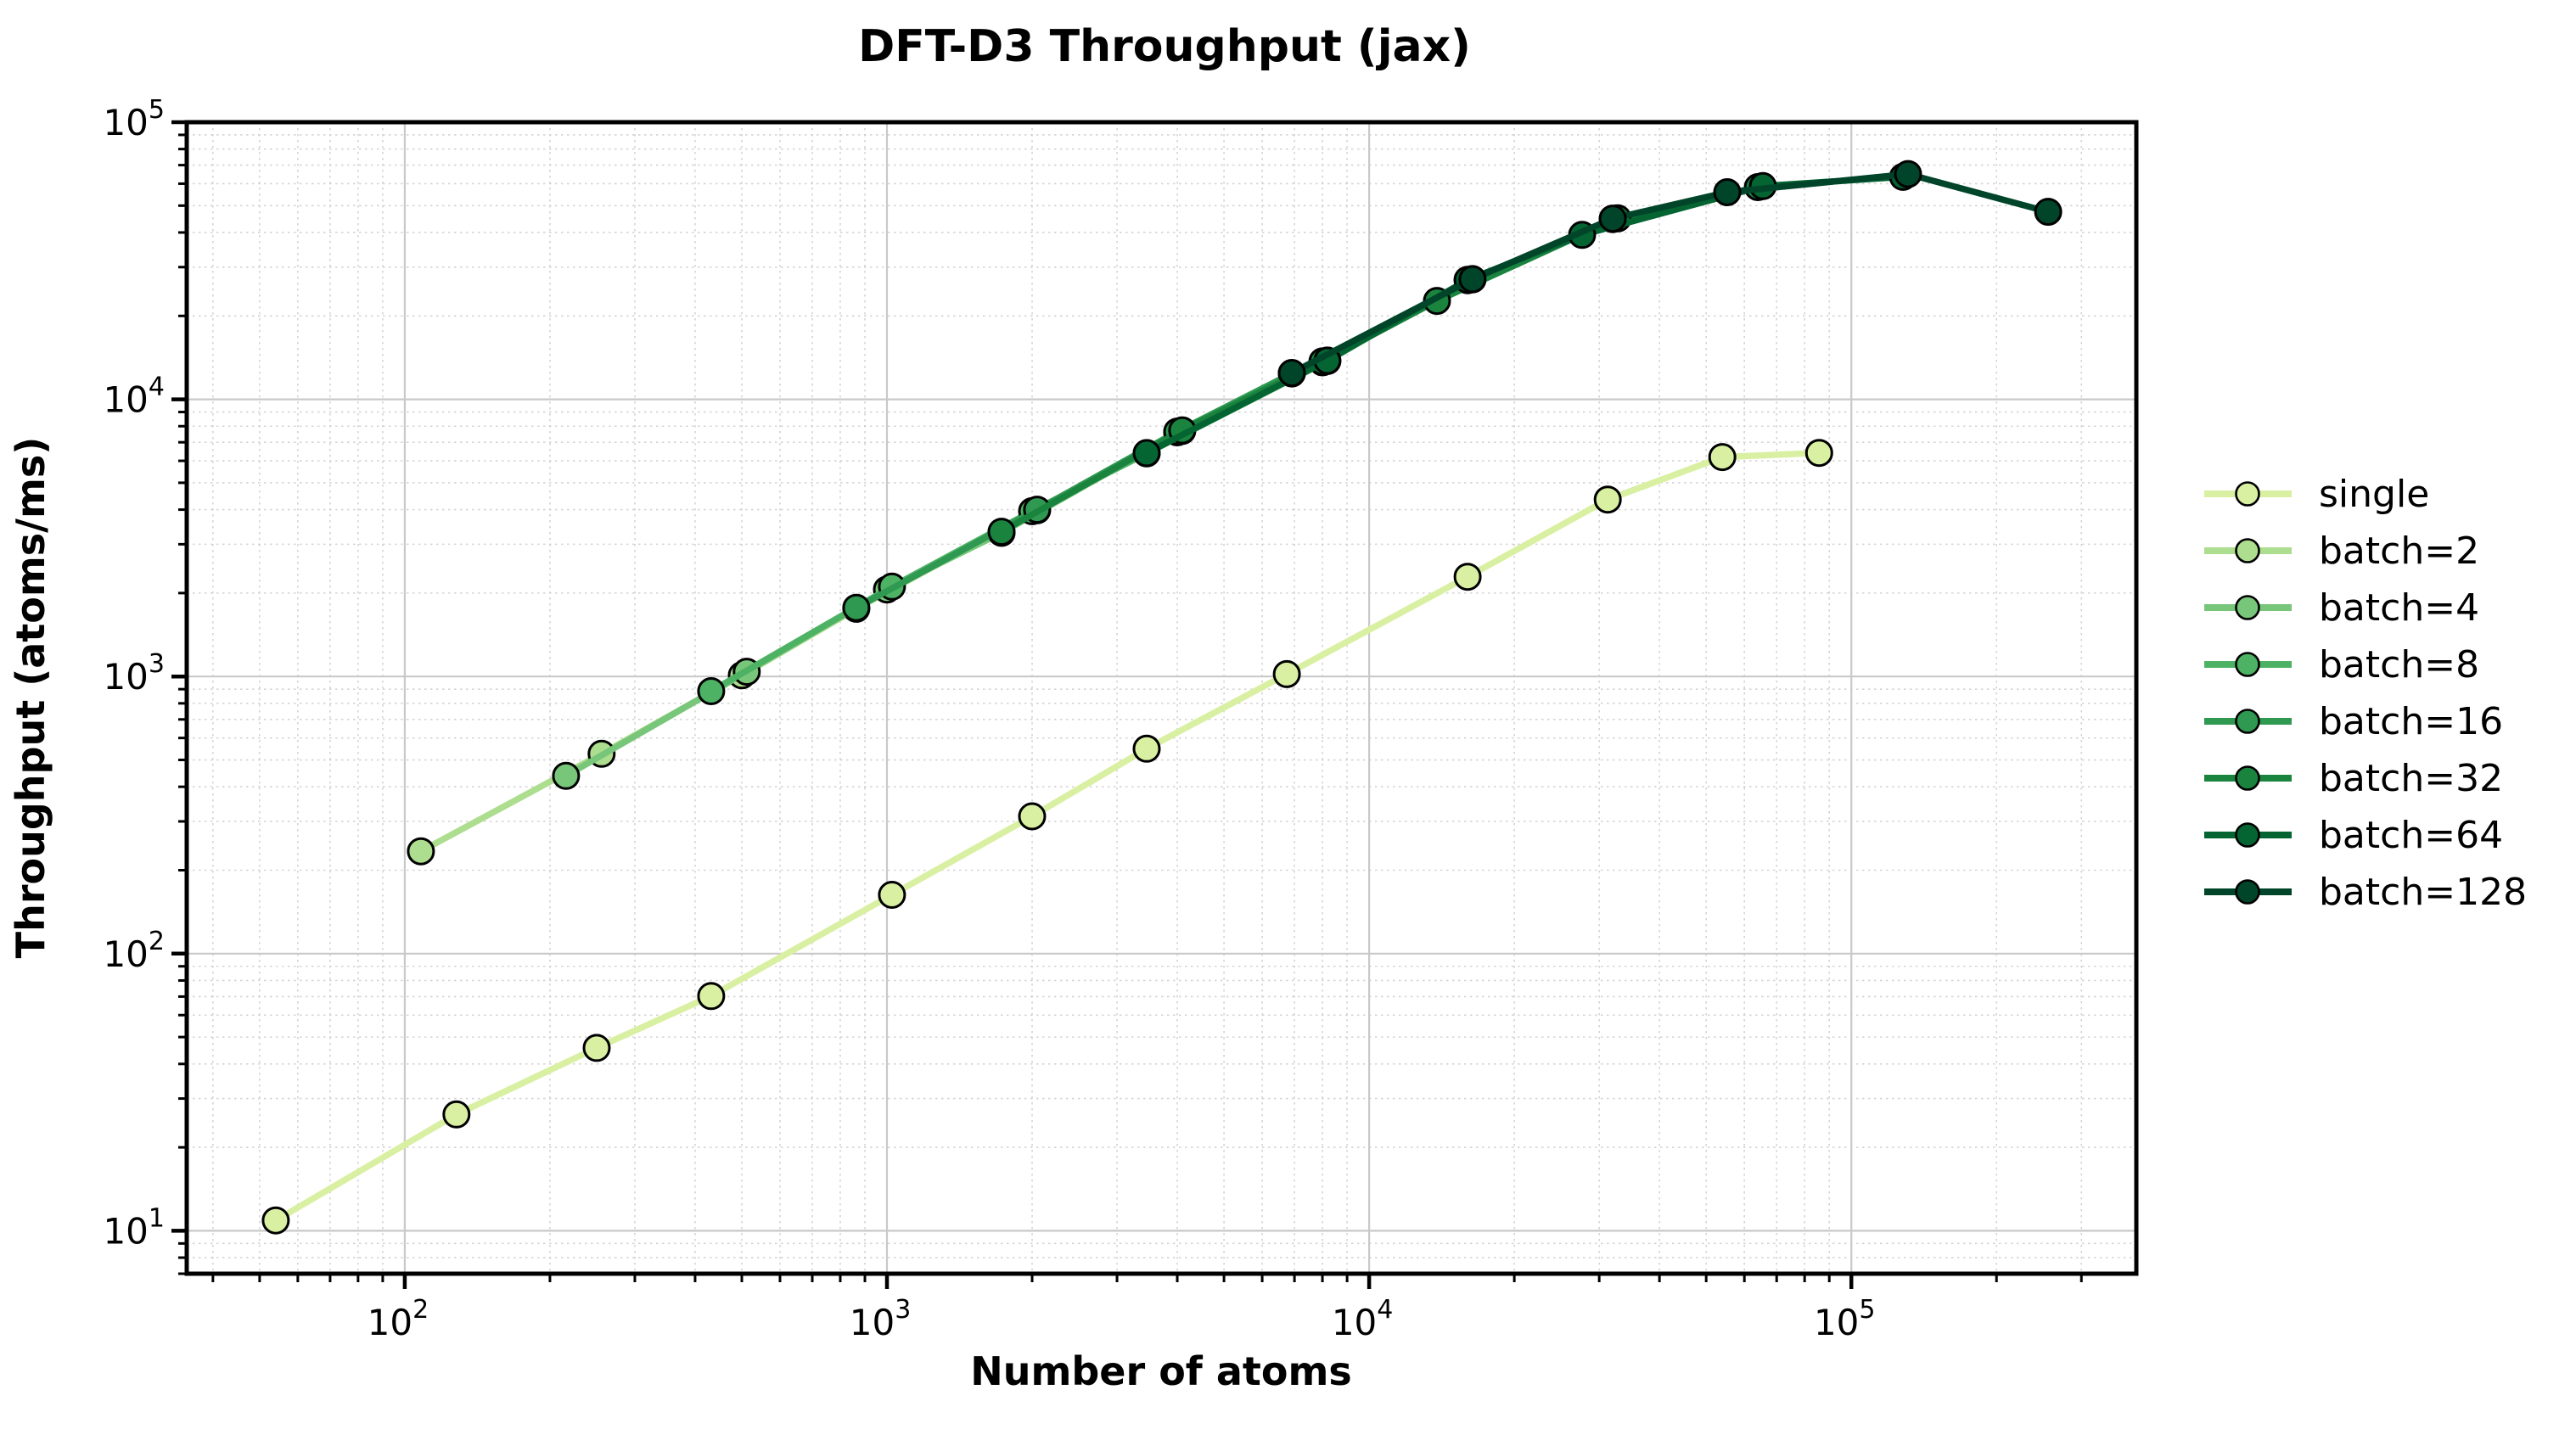 The width and height of the screenshot is (2576, 1429). What do you see at coordinates (2411, 721) in the screenshot?
I see `legend-label: batch=16` at bounding box center [2411, 721].